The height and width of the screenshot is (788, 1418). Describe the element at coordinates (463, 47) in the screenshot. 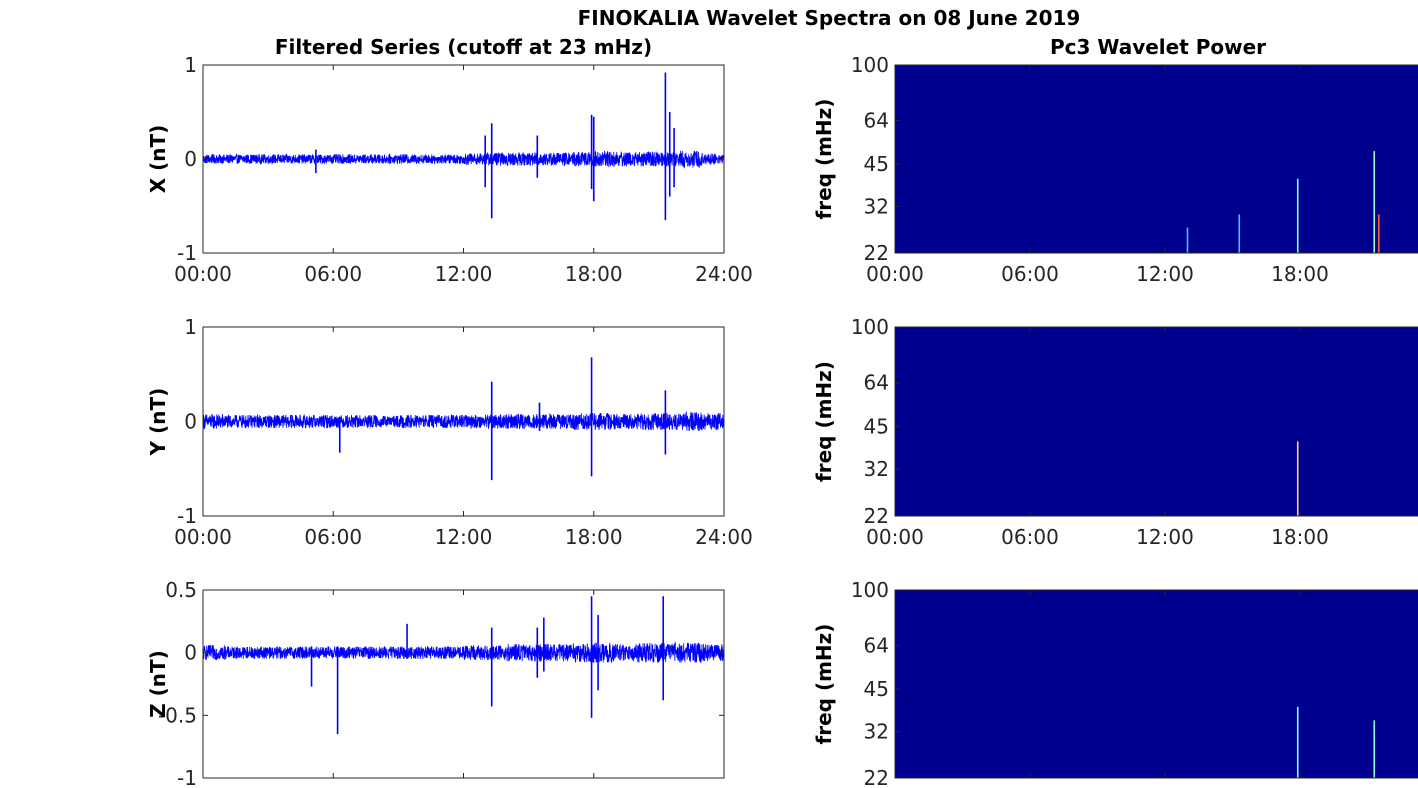

I see `panel-title: Filtered Series (cutoff at 23 mHz)` at that location.